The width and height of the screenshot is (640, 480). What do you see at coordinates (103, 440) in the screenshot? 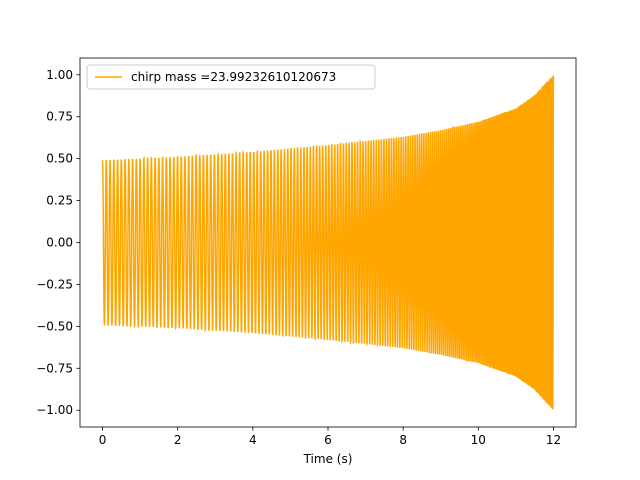
I see `x-tick-label: 0` at bounding box center [103, 440].